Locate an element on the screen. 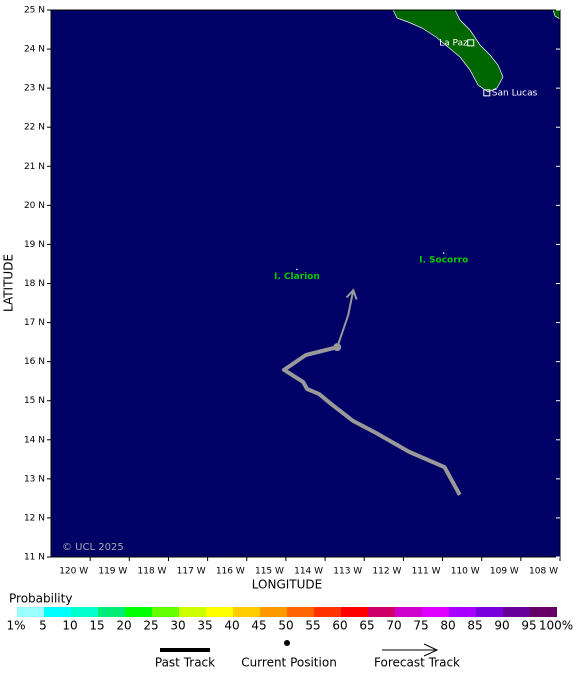  probability-label: 15 is located at coordinates (96, 626).